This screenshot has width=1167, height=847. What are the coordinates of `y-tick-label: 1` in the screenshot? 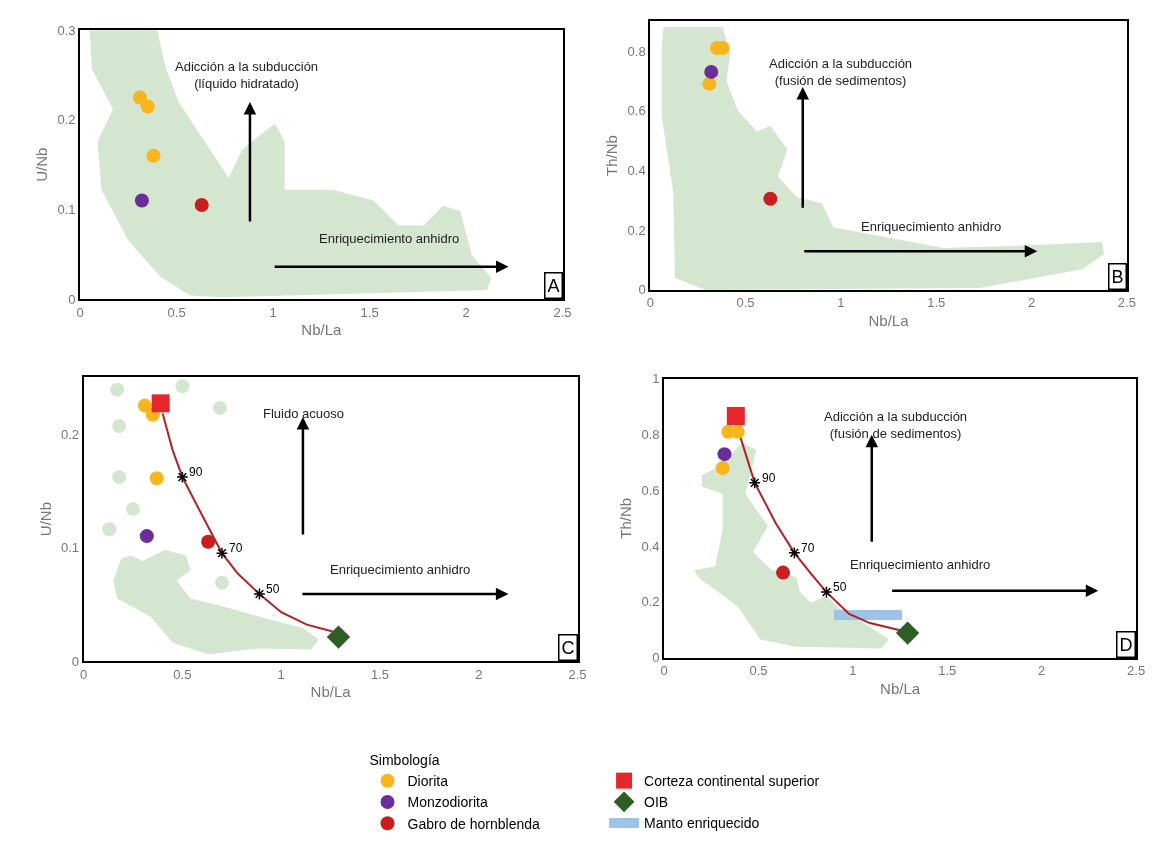 It's located at (656, 379).